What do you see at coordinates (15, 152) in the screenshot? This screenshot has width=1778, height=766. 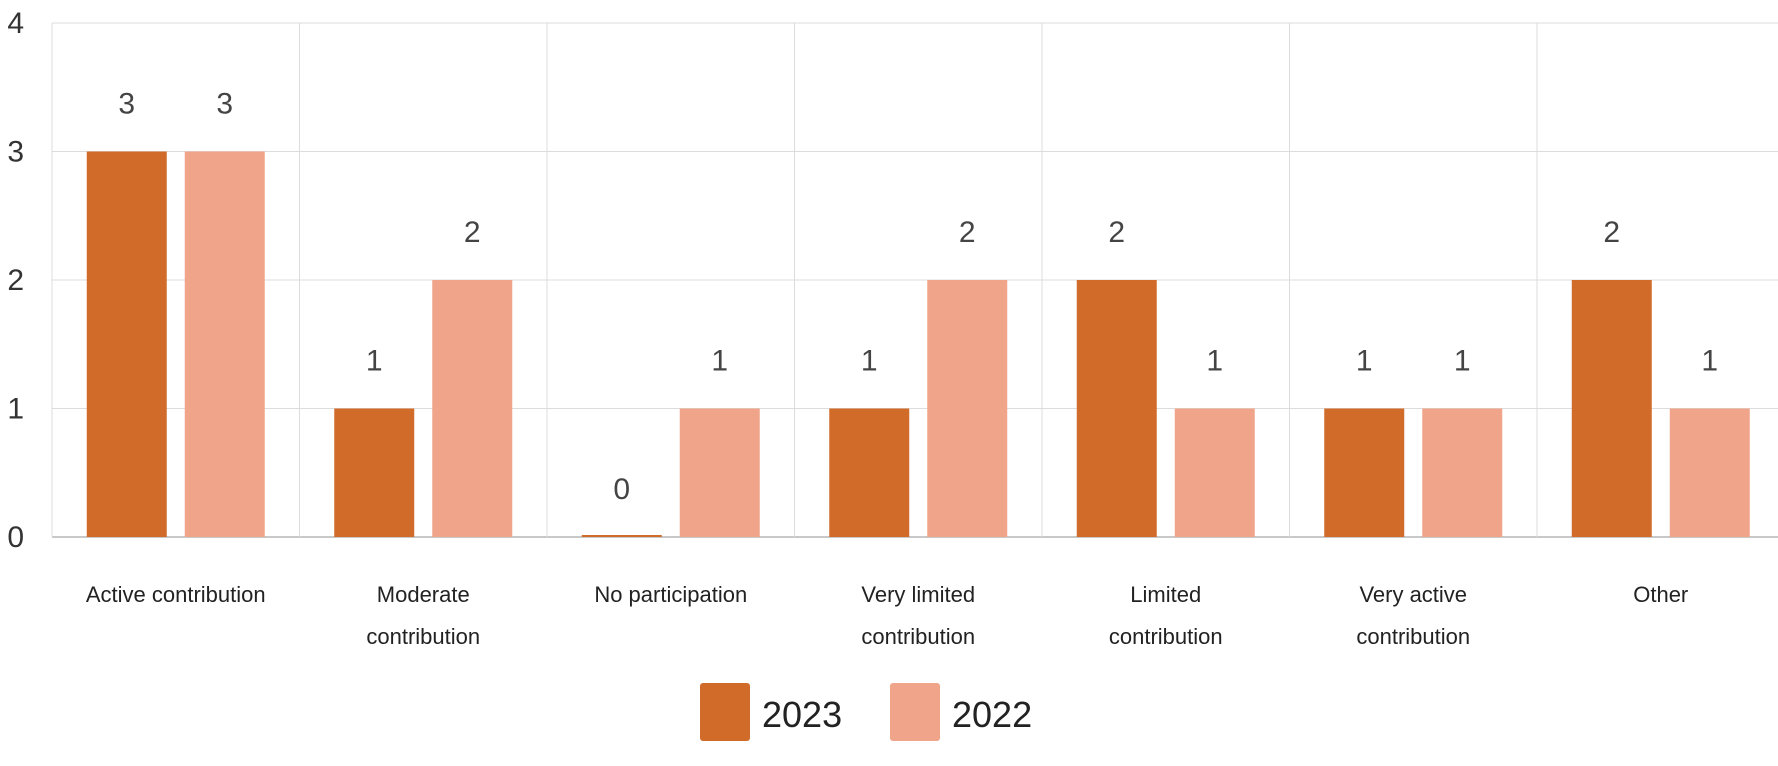 I see `y-tick-label: 3` at bounding box center [15, 152].